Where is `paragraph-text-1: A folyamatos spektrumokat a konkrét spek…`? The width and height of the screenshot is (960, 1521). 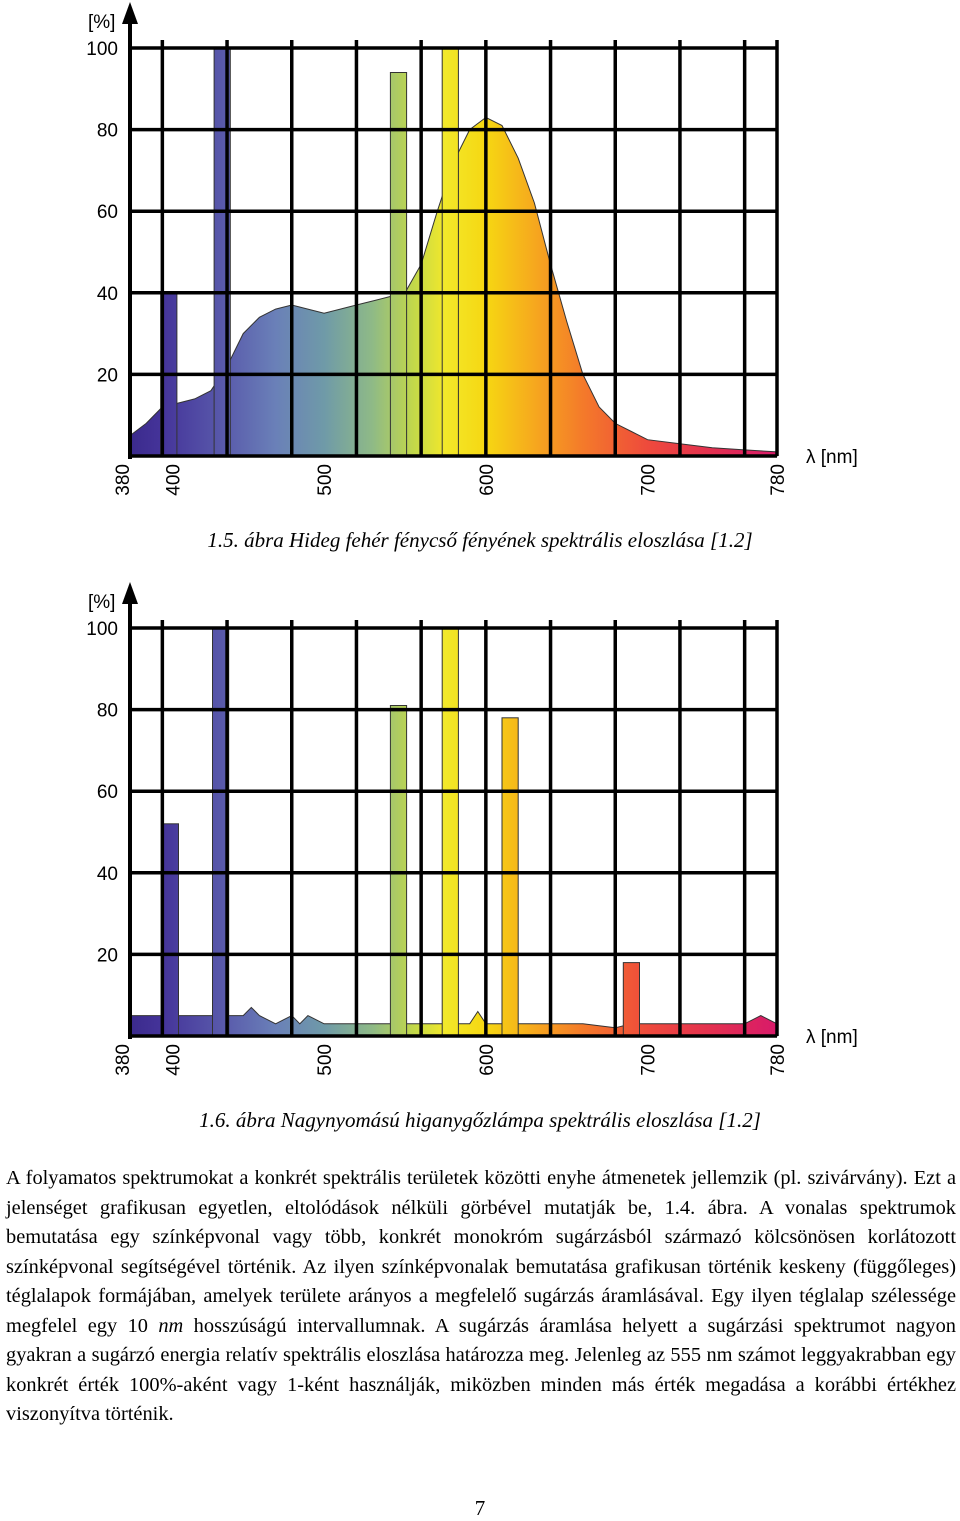 paragraph-text-1: A folyamatos spektrumokat a konkrét spek… is located at coordinates (481, 1252).